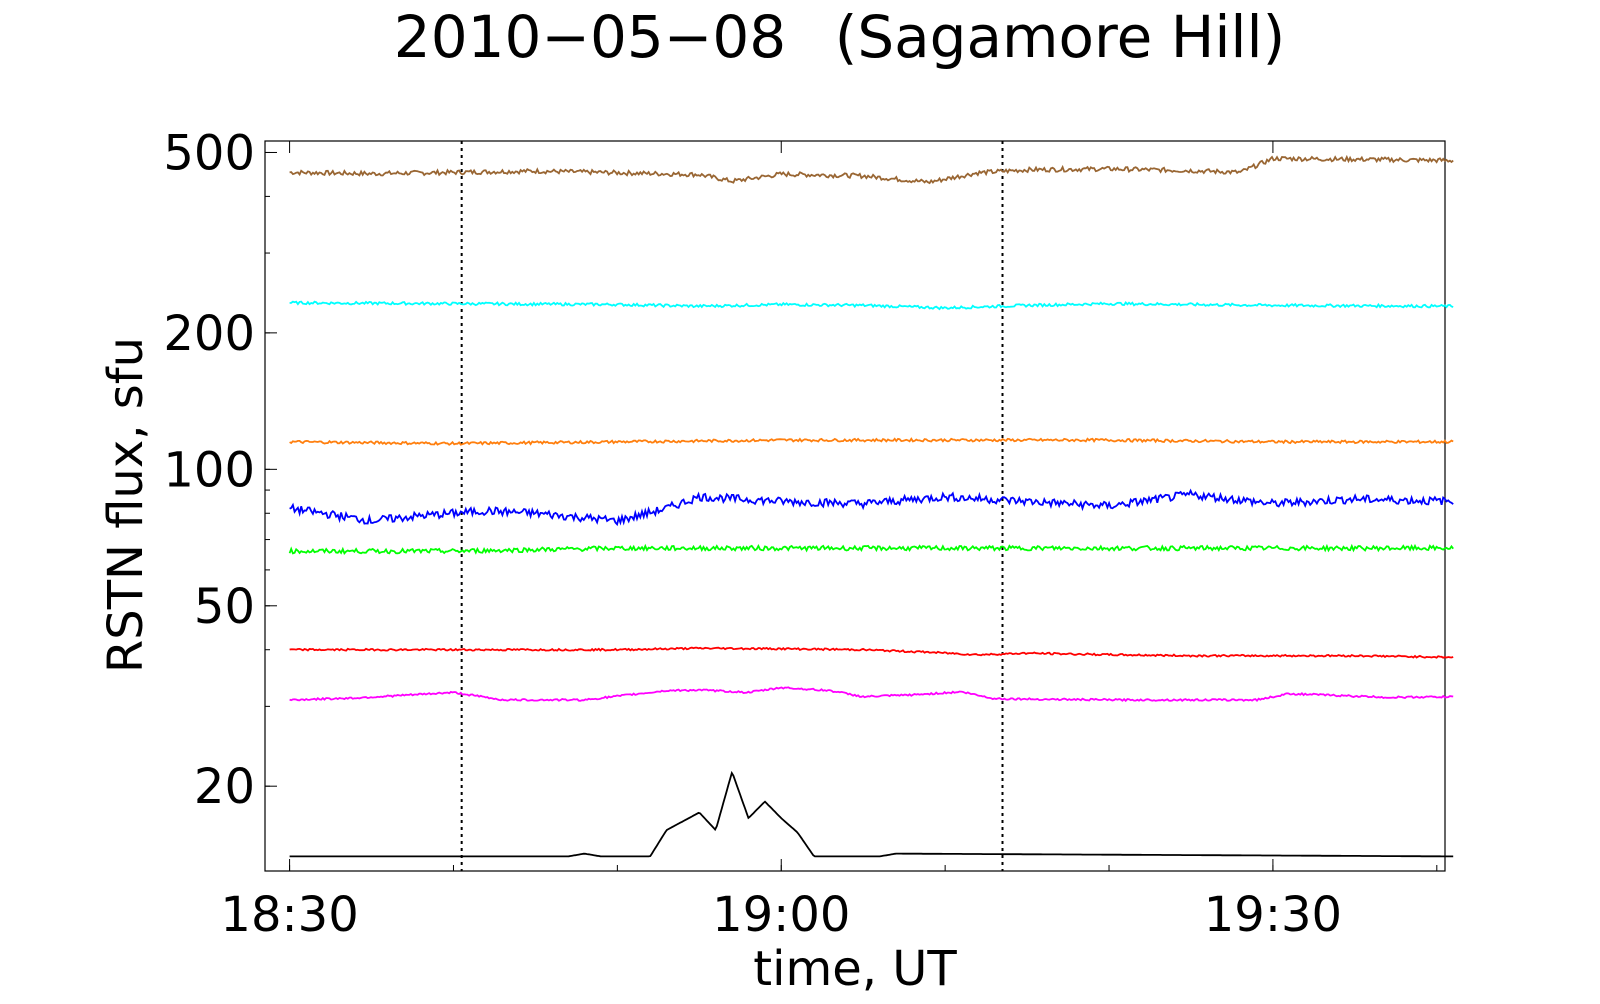  I want to click on chart-subtitle: (Sagamore Hill), so click(1060, 37).